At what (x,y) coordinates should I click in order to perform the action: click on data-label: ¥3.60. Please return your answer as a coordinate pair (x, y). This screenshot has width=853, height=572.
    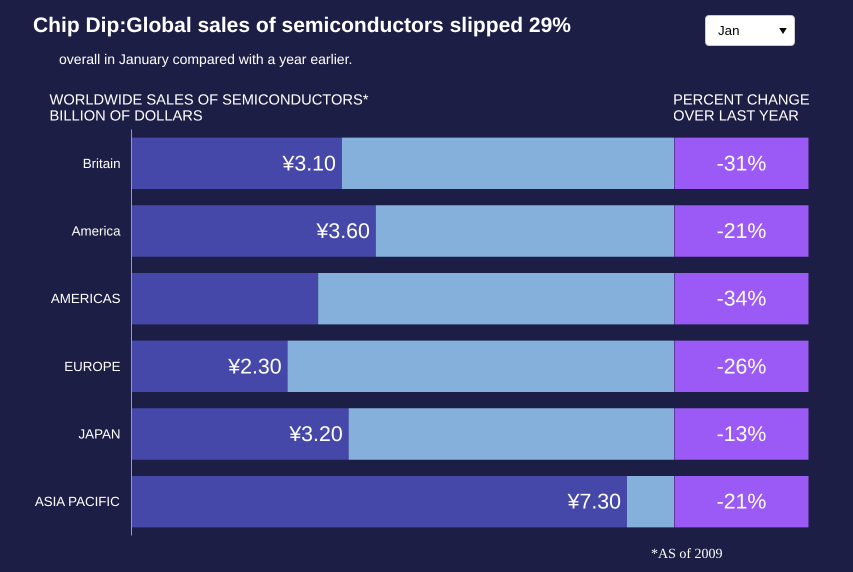
    Looking at the image, I should click on (342, 231).